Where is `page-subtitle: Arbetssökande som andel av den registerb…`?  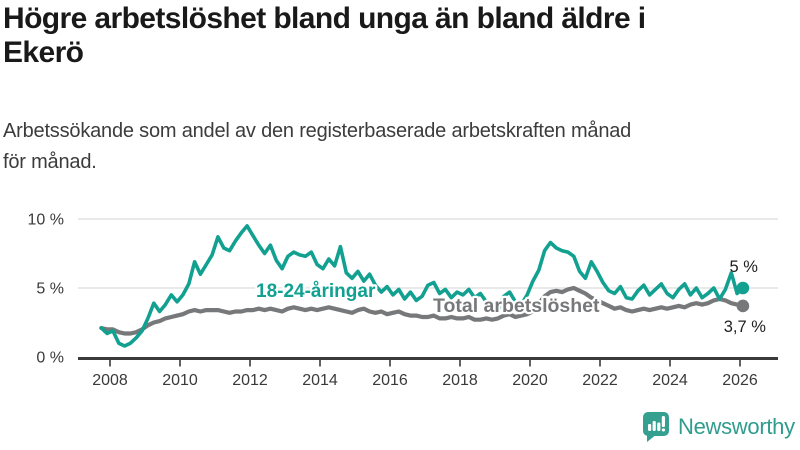
page-subtitle: Arbetssökande som andel av den registerb… is located at coordinates (399, 147).